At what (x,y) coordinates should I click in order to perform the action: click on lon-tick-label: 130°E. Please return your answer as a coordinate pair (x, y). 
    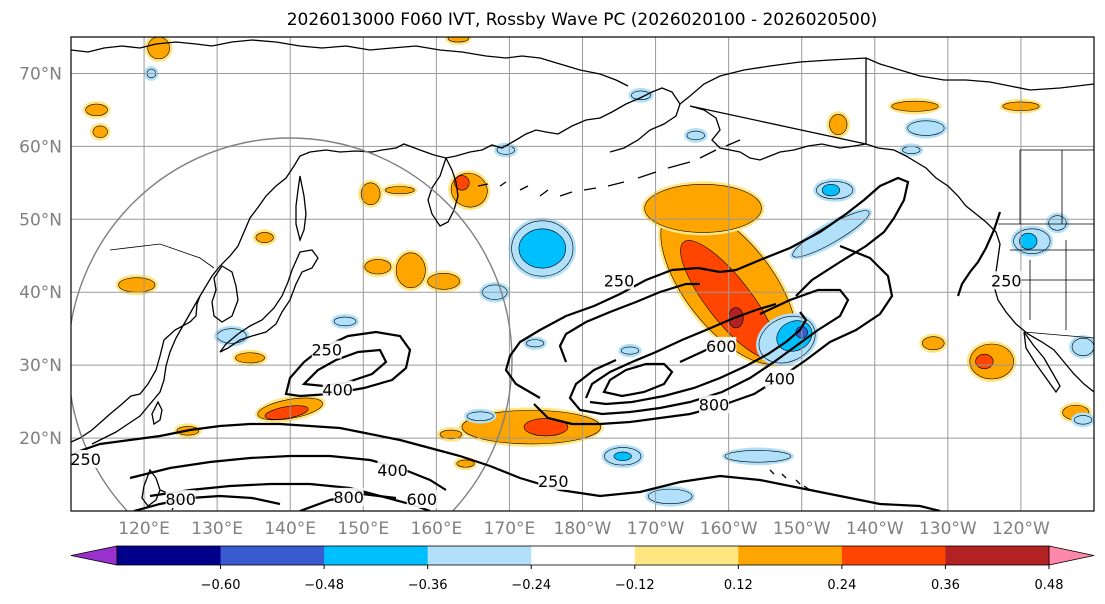
    Looking at the image, I should click on (217, 529).